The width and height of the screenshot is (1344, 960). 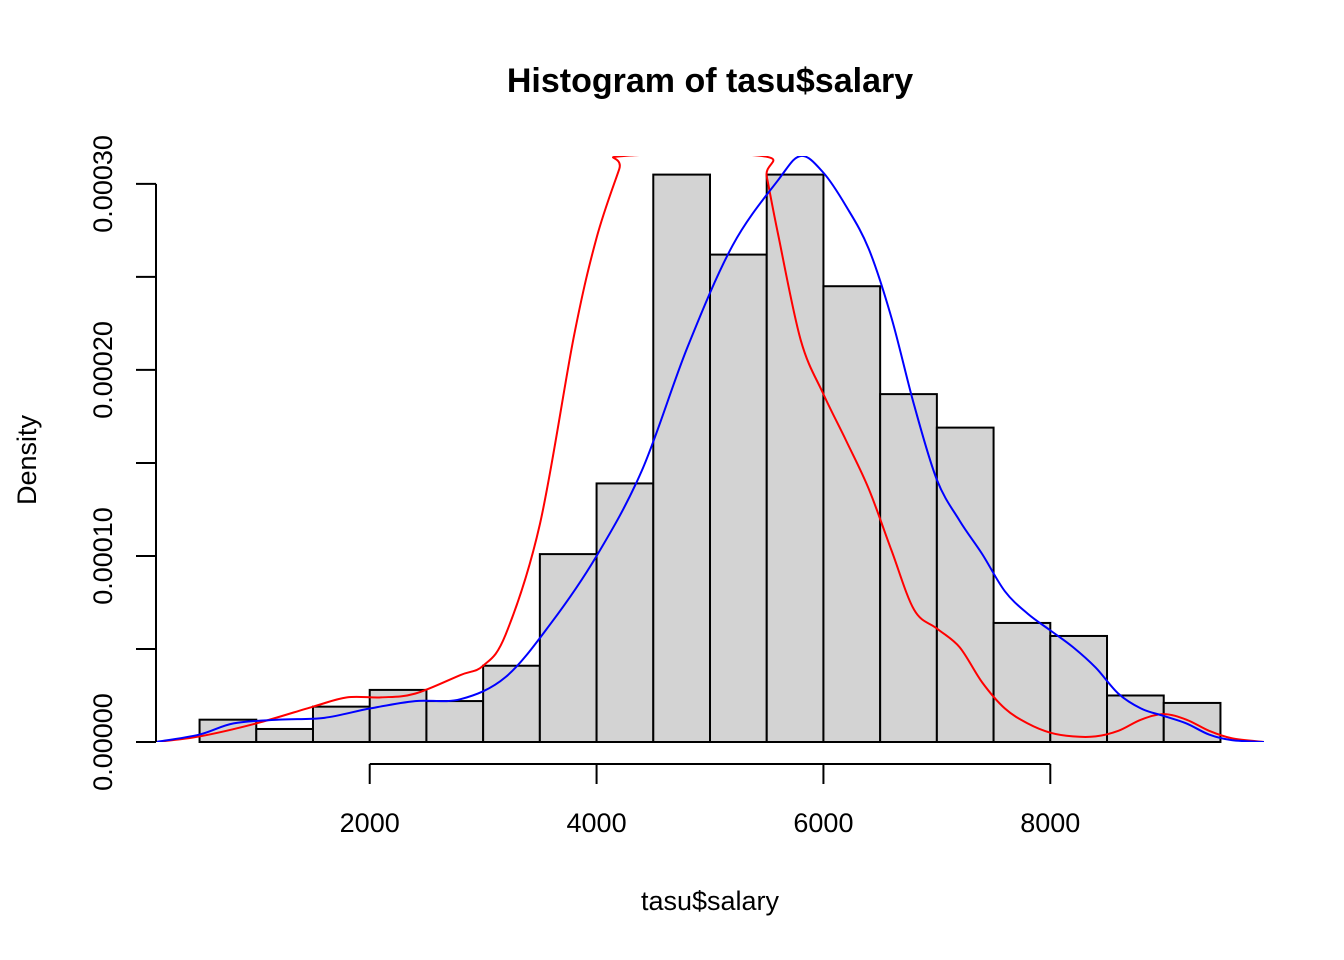 What do you see at coordinates (103, 184) in the screenshot?
I see `y-tick-label-7: 0.00030` at bounding box center [103, 184].